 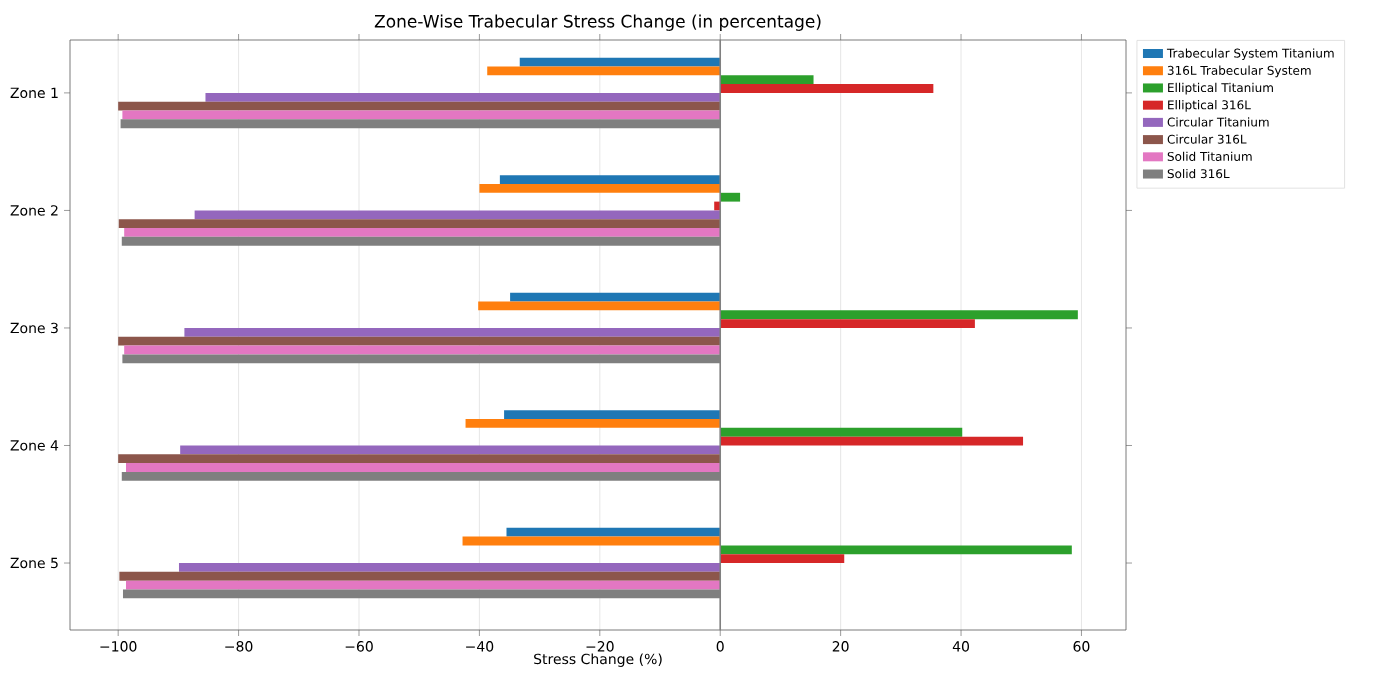 What do you see at coordinates (597, 22) in the screenshot?
I see `chart-title: Zone-Wise Trabecular Stress Change (in percentage)` at bounding box center [597, 22].